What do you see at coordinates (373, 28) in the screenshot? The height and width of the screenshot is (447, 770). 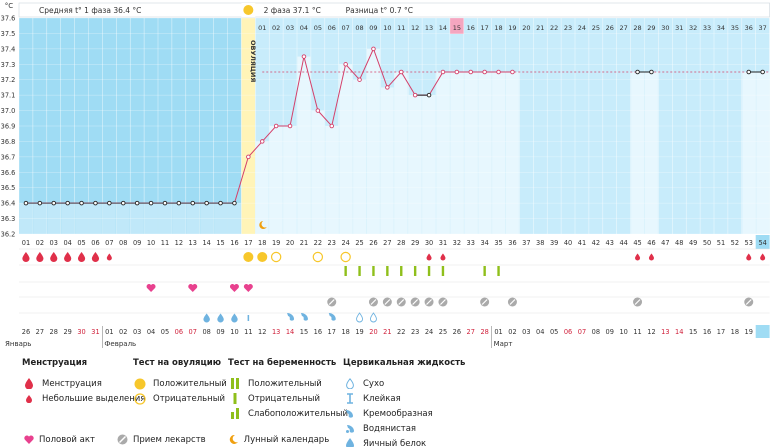 I see `phase2-day-label: 09` at bounding box center [373, 28].